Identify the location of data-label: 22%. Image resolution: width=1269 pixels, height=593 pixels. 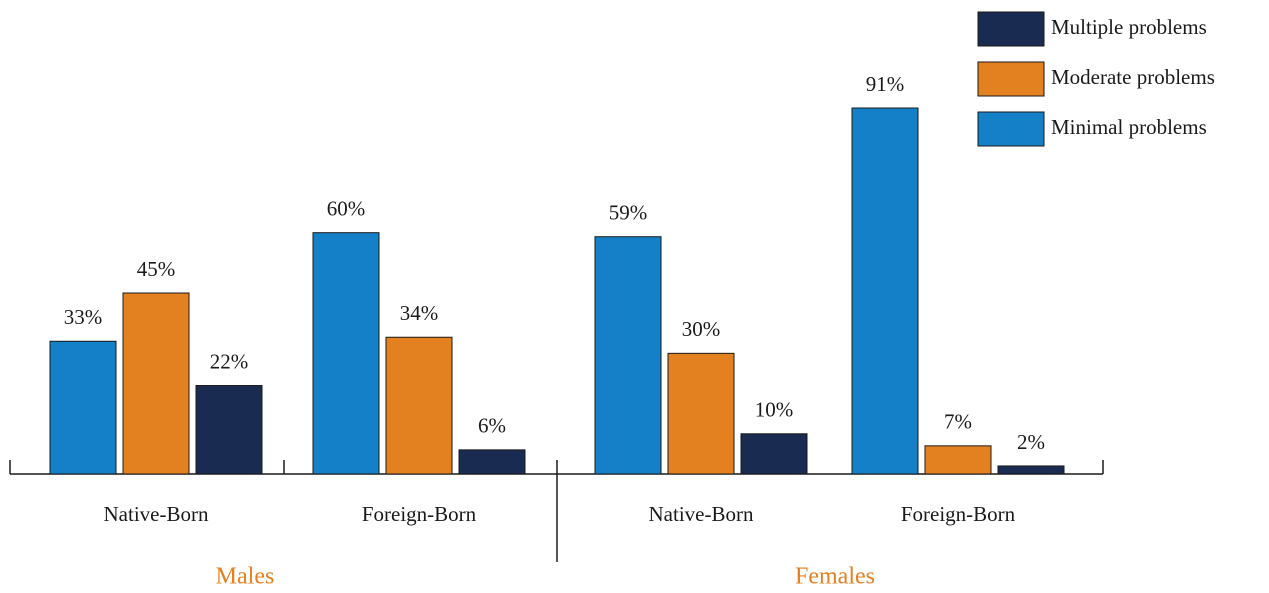
(229, 361).